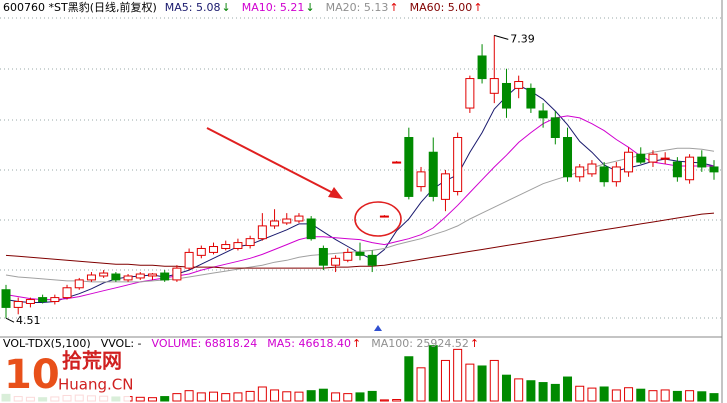 This screenshot has height=403, width=727. What do you see at coordinates (522, 38) in the screenshot?
I see `high-label: 7.39` at bounding box center [522, 38].